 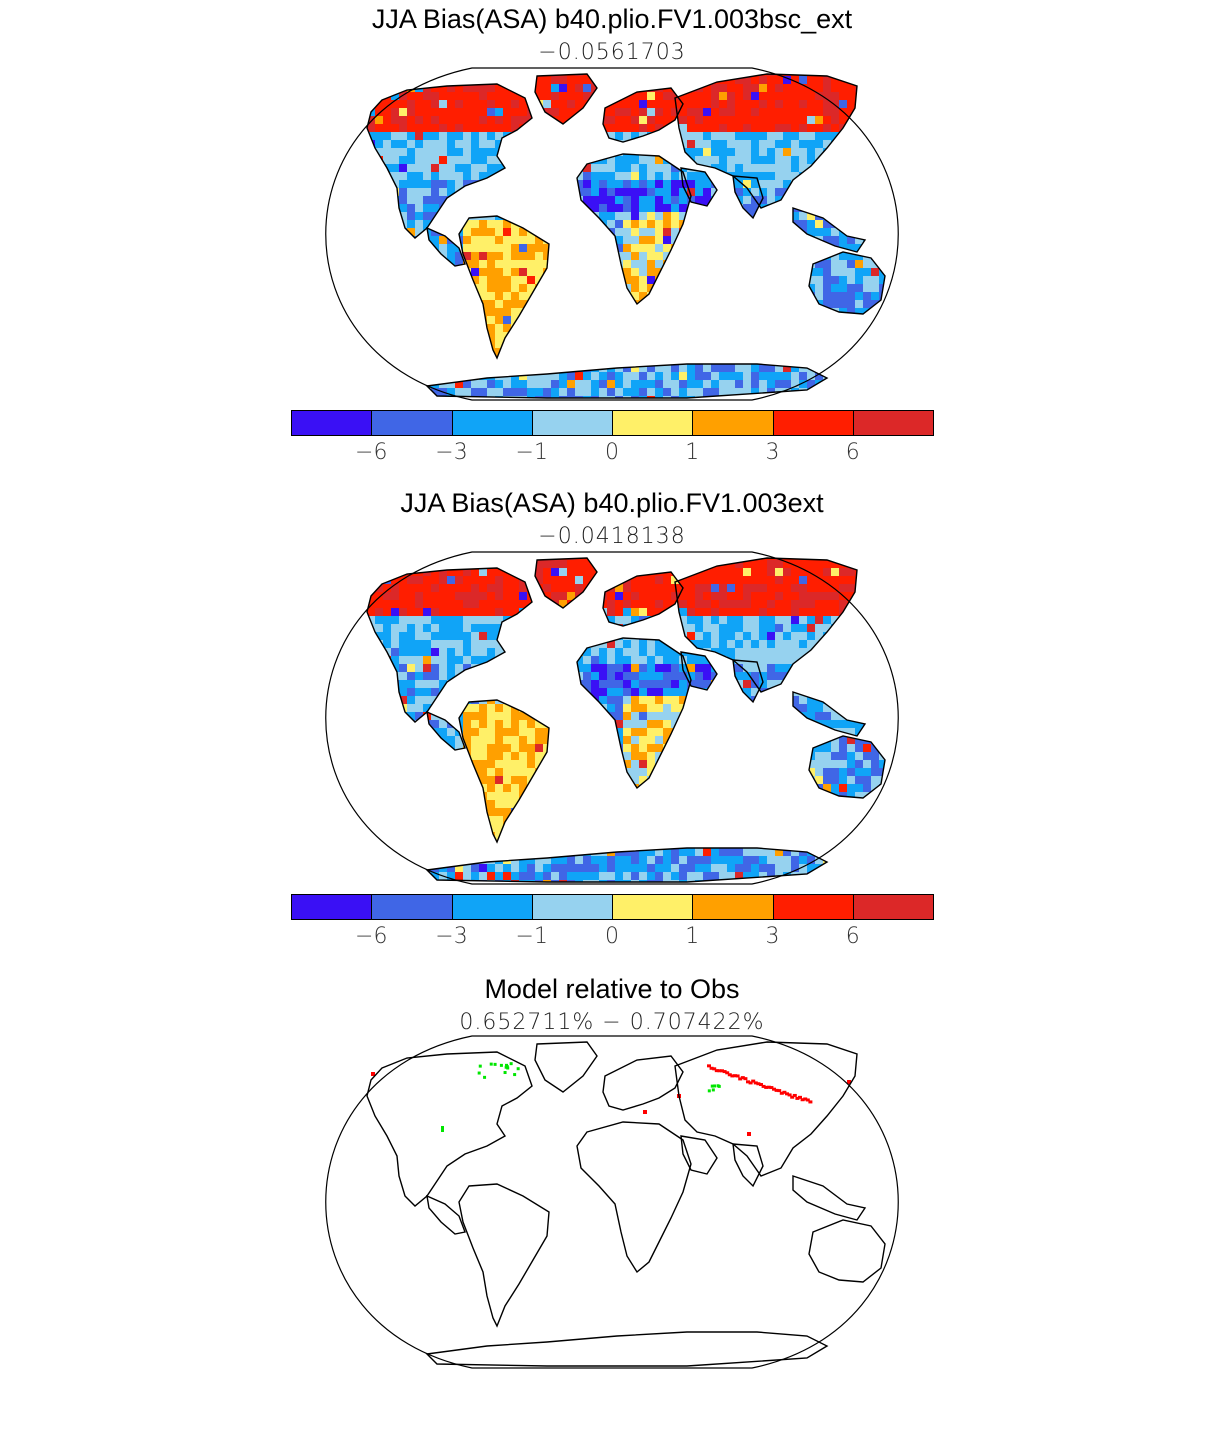 I want to click on colorbar-2-ticks: −6 −3 −1 0 1 3 6, so click(x=612, y=939).